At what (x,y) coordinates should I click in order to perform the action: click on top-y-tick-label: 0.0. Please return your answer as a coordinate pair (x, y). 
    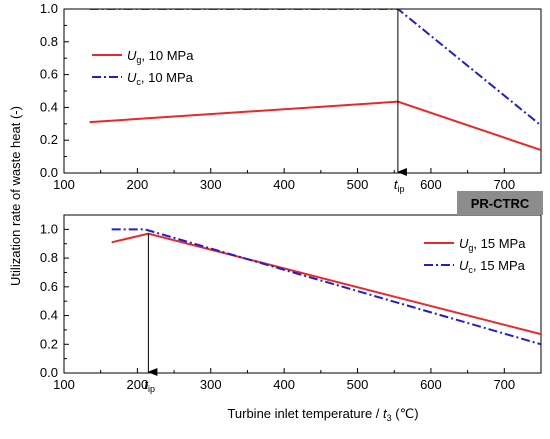
    Looking at the image, I should click on (49, 172).